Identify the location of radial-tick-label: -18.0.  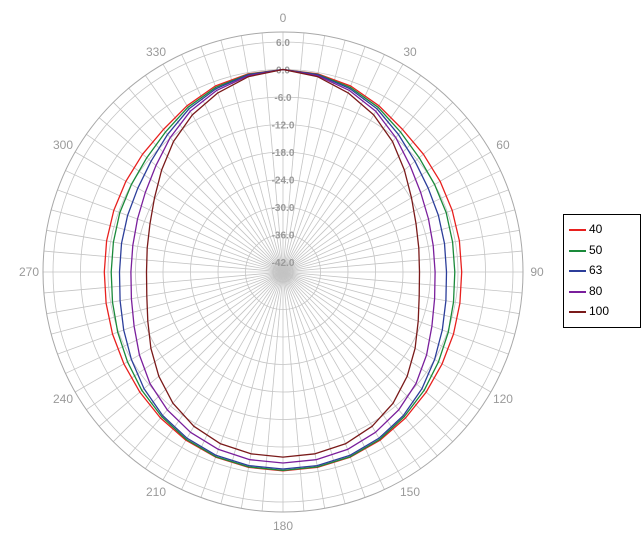
(283, 153).